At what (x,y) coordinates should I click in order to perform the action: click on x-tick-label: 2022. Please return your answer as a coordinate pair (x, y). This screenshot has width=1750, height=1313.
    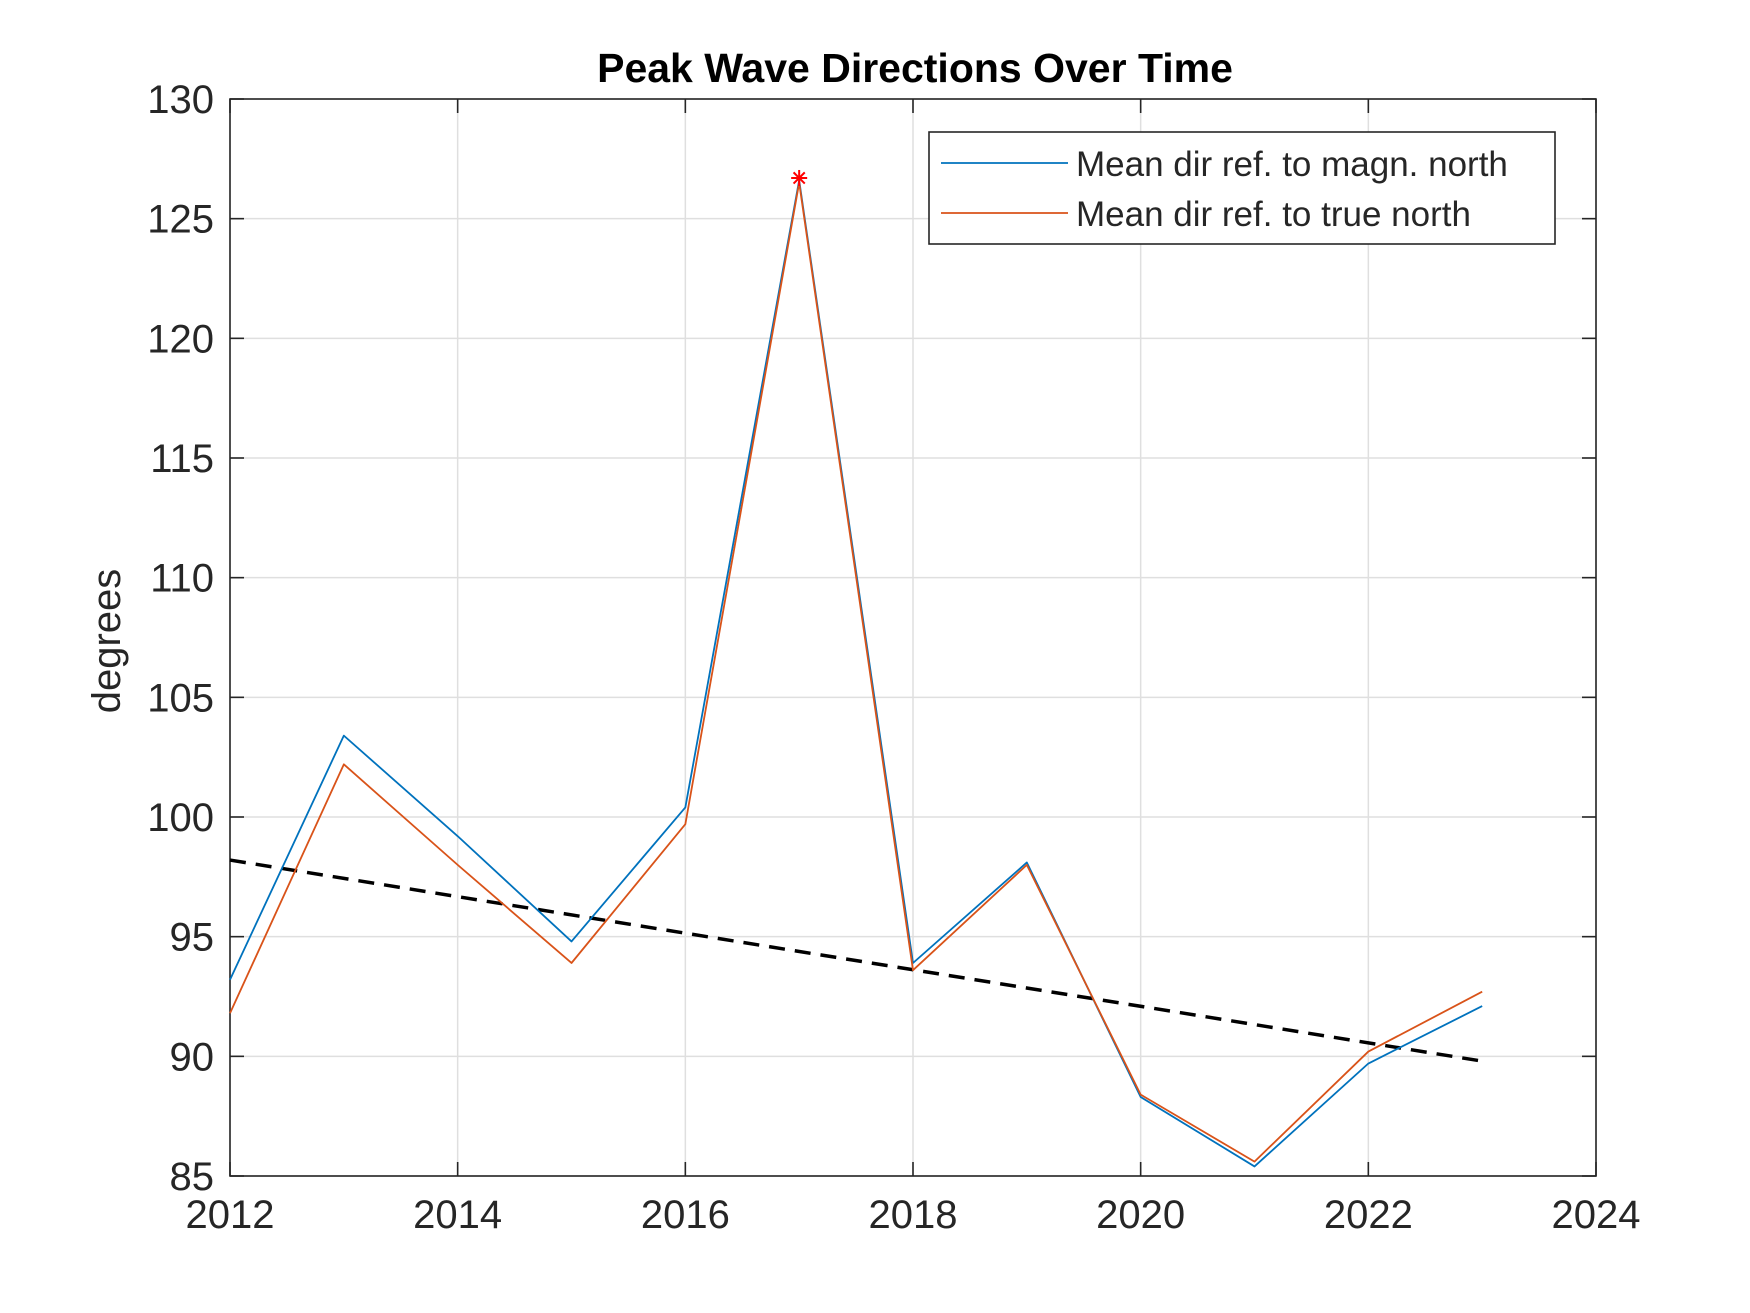
    Looking at the image, I should click on (1368, 1215).